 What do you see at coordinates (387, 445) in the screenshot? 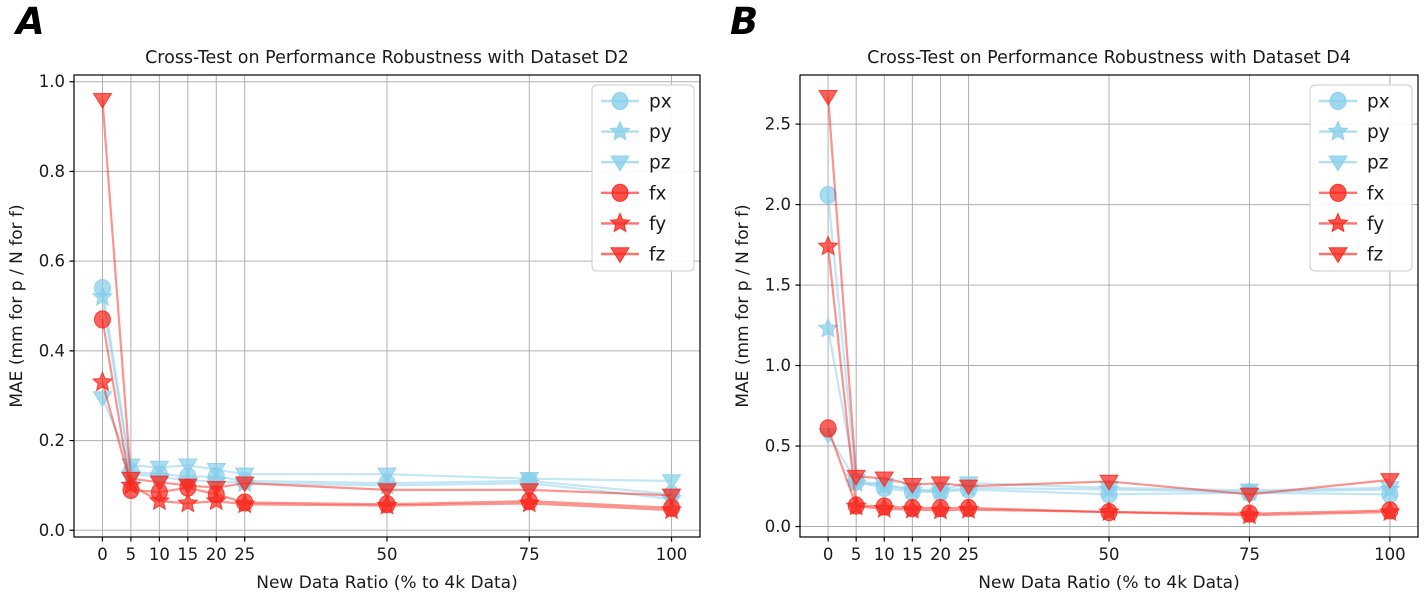
I see `series-fy` at bounding box center [387, 445].